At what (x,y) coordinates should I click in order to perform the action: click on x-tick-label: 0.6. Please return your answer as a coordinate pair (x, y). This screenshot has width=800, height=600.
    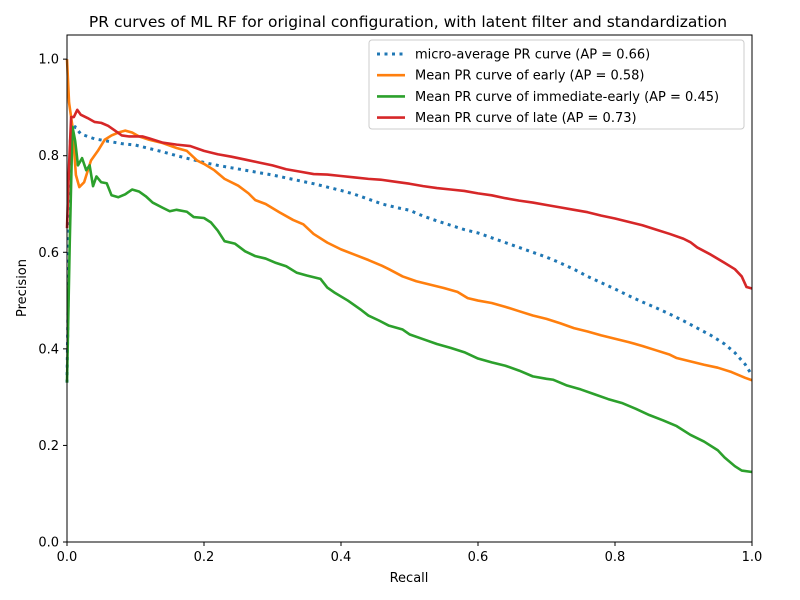
    Looking at the image, I should click on (478, 557).